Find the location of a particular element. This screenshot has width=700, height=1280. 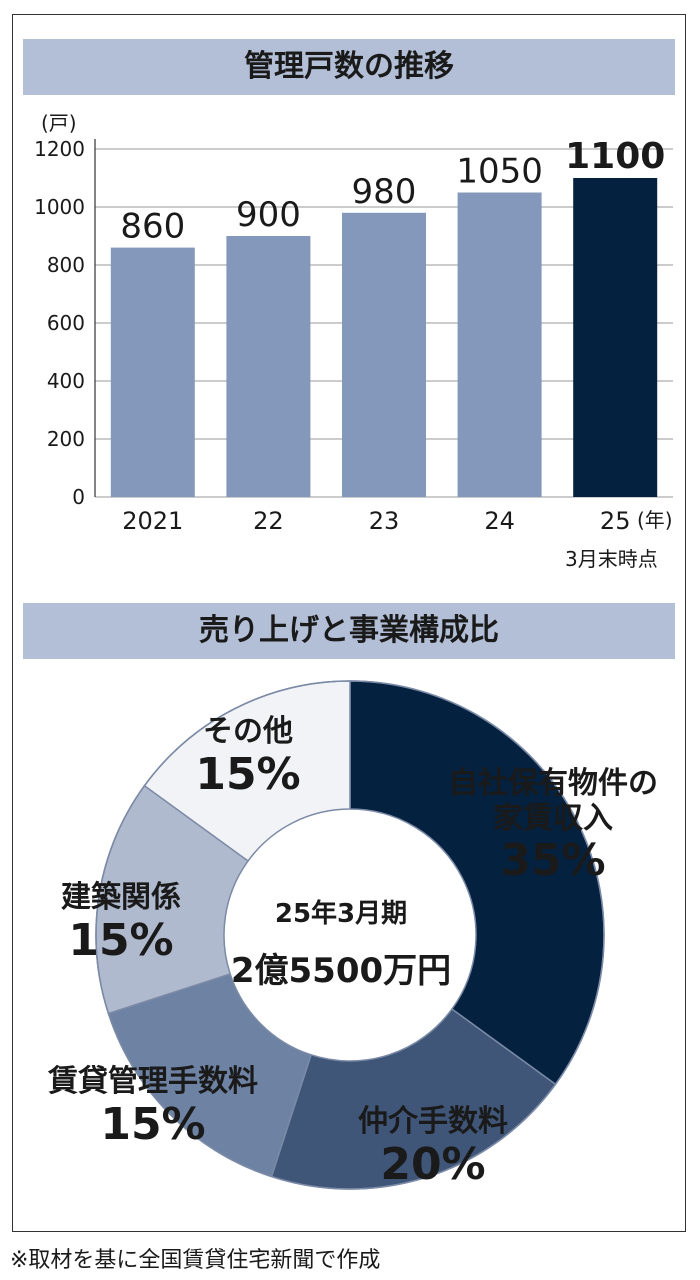

bar-chart-title: 管理戸数の推移 is located at coordinates (349, 67).